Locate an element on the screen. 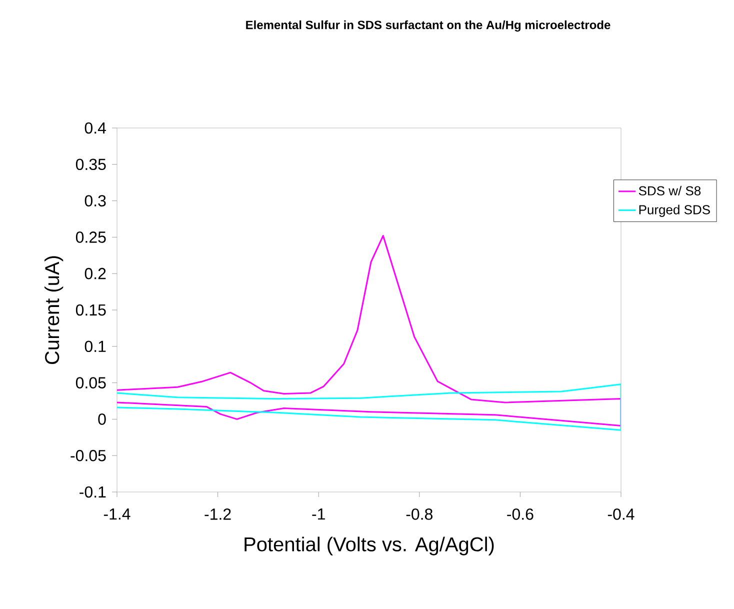  legend-label: Purged SDS is located at coordinates (674, 210).